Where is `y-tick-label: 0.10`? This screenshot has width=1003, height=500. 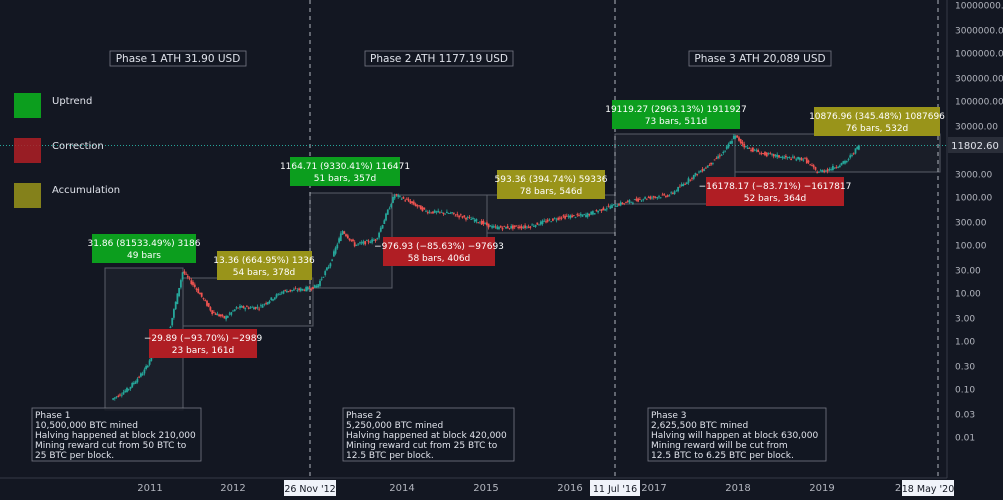 y-tick-label: 0.10 is located at coordinates (965, 391).